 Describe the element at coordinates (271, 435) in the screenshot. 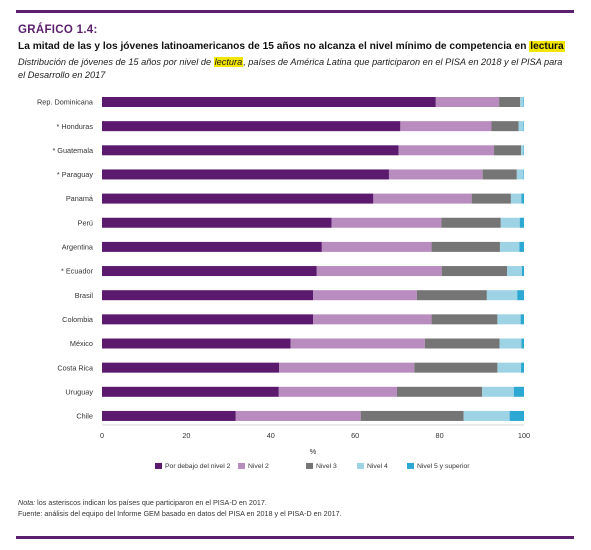

I see `x-tick-label-40: 40` at that location.